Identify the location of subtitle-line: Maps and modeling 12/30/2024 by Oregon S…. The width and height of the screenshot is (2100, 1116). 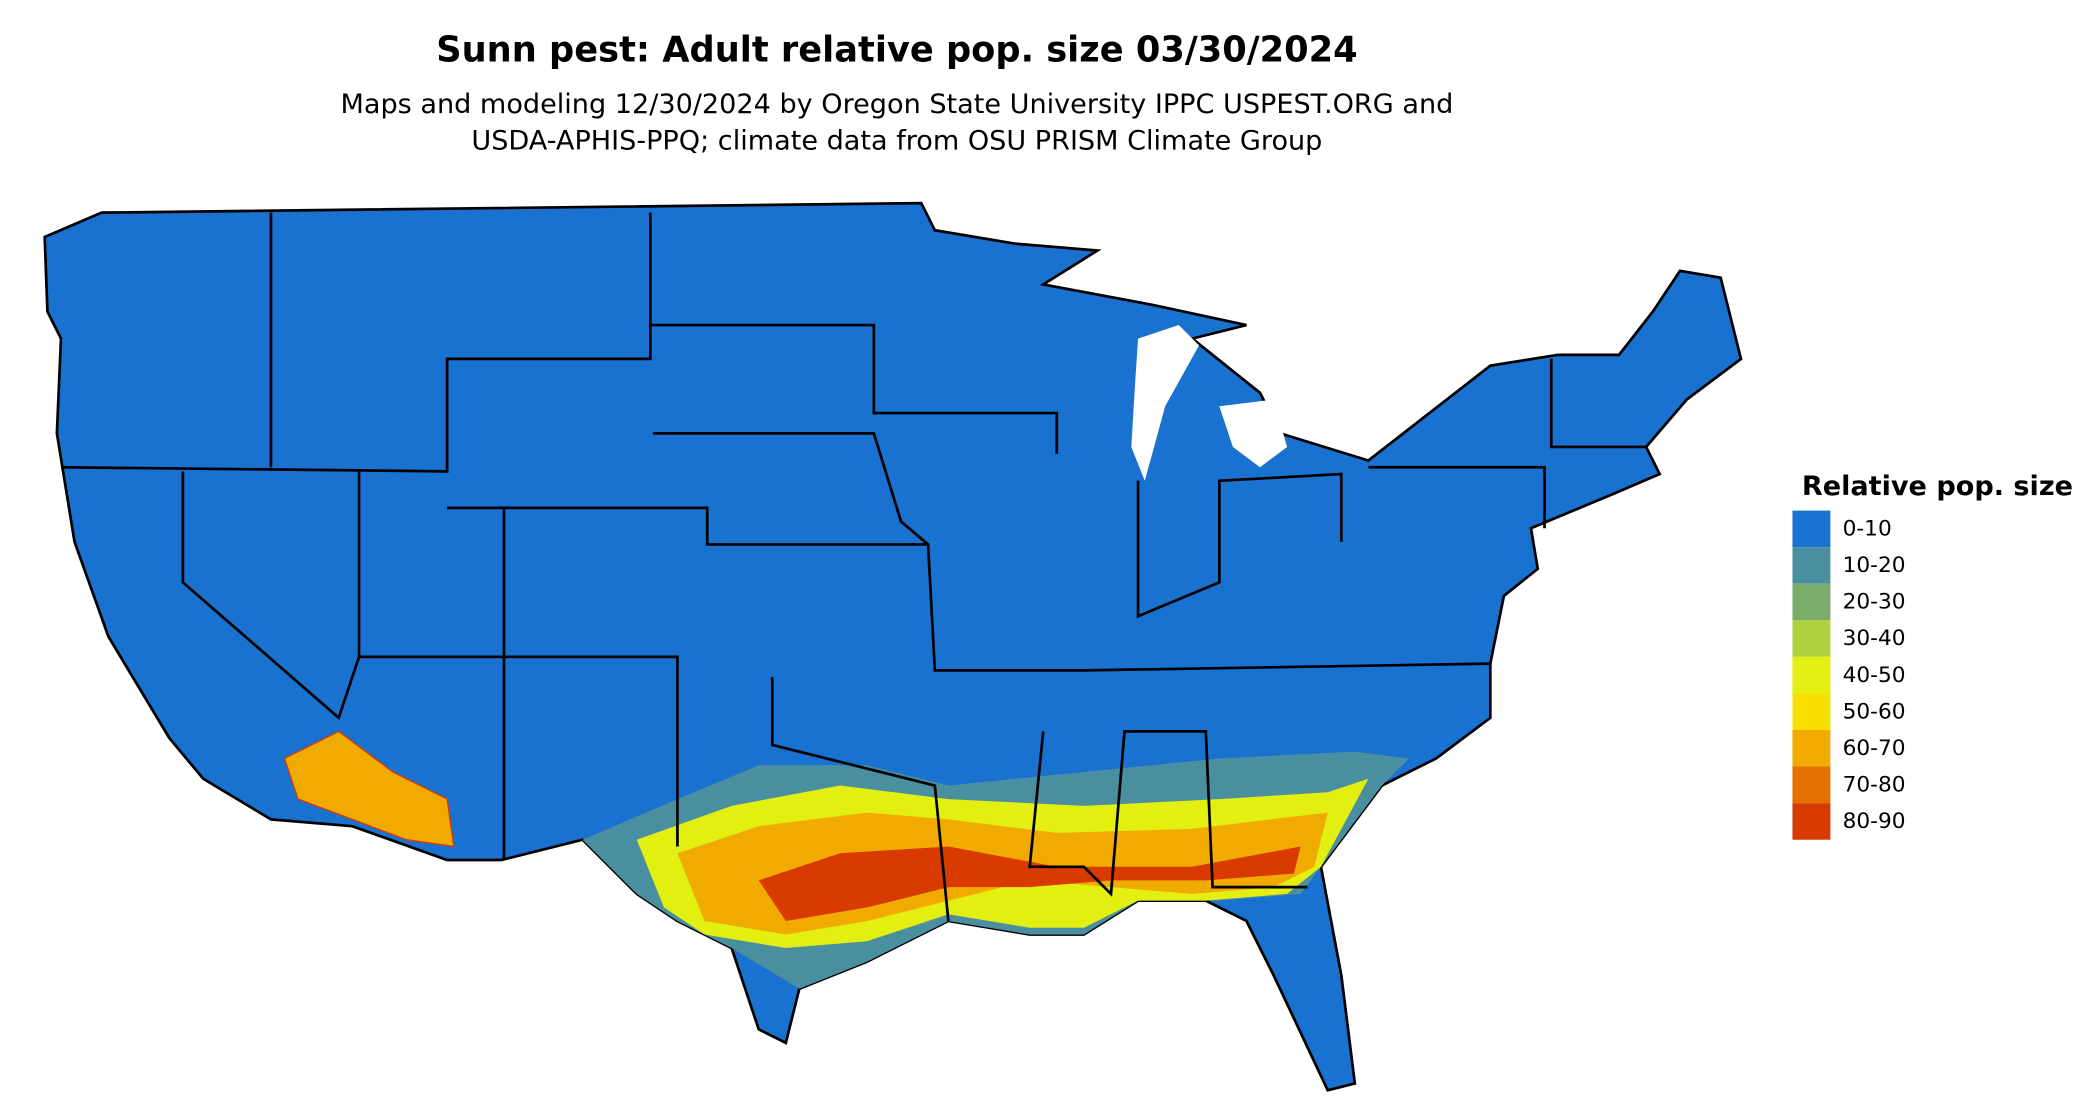
(897, 104).